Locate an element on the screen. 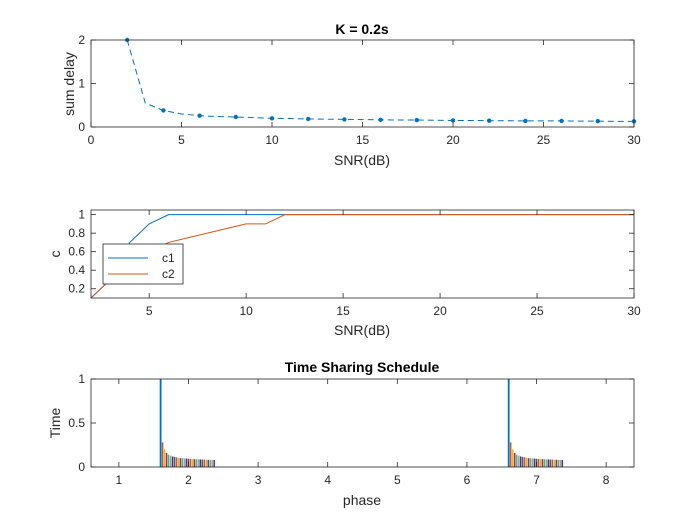 Image resolution: width=700 pixels, height=525 pixels. subplot-1-marks is located at coordinates (381, 80).